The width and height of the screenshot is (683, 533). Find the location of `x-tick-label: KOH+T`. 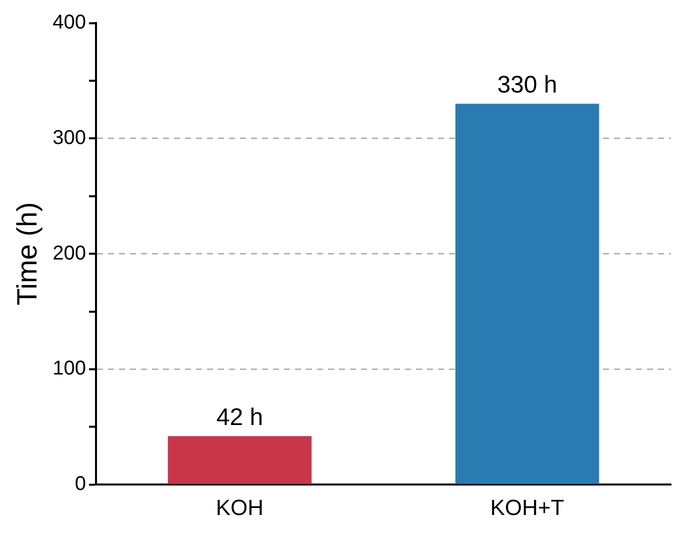

x-tick-label: KOH+T is located at coordinates (527, 507).